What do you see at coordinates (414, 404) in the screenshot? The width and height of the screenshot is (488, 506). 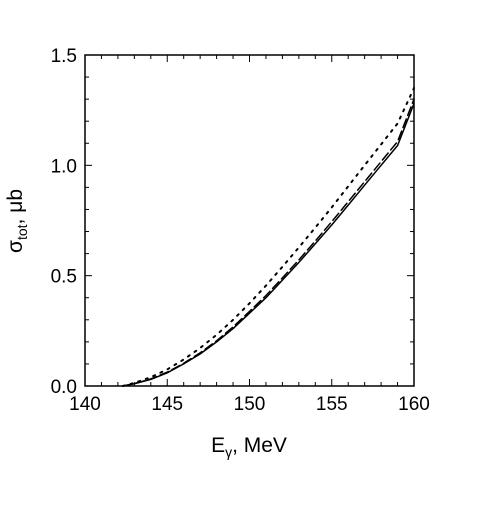 I see `x-tick-label: 160` at bounding box center [414, 404].